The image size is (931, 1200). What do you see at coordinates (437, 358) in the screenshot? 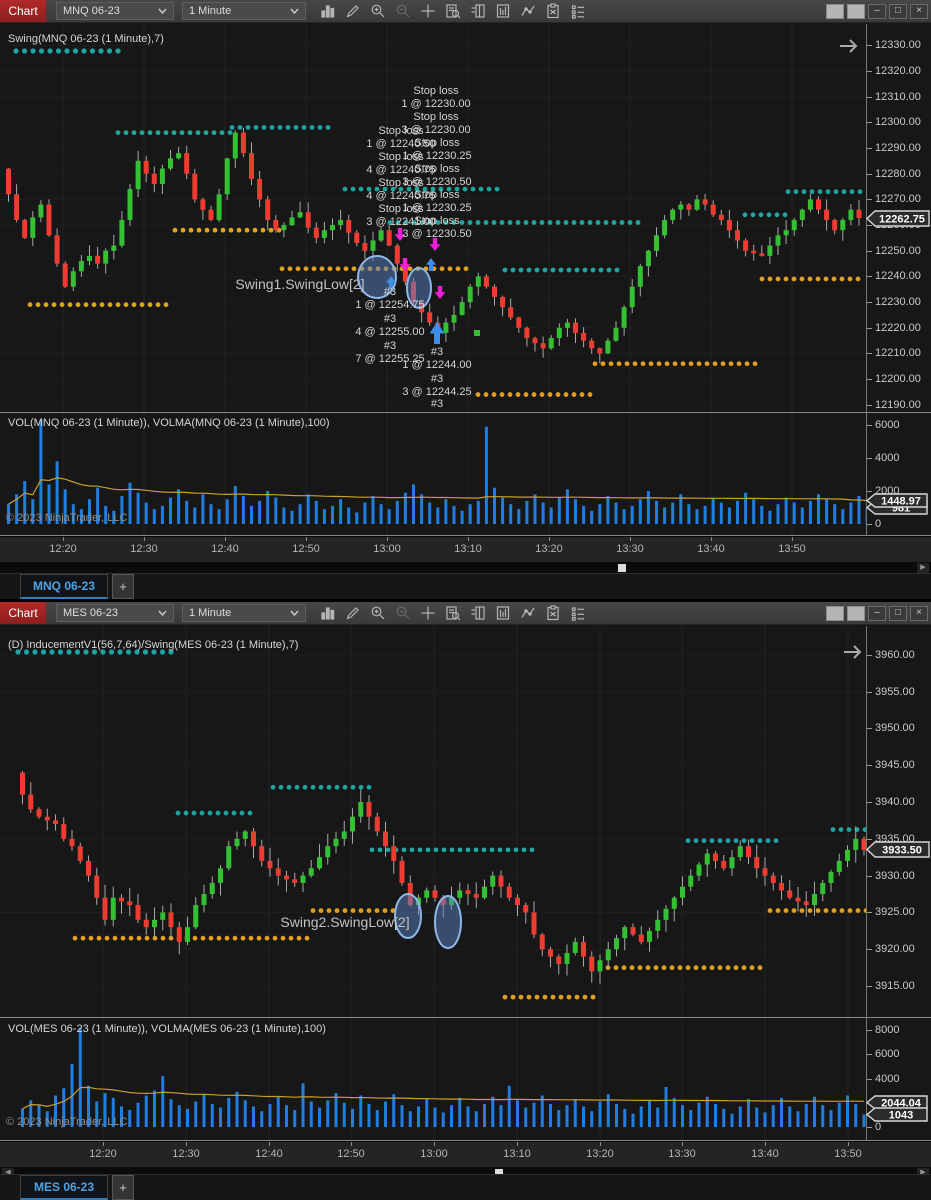
I see `entry-label: #3 1 @ 12244.00` at bounding box center [437, 358].